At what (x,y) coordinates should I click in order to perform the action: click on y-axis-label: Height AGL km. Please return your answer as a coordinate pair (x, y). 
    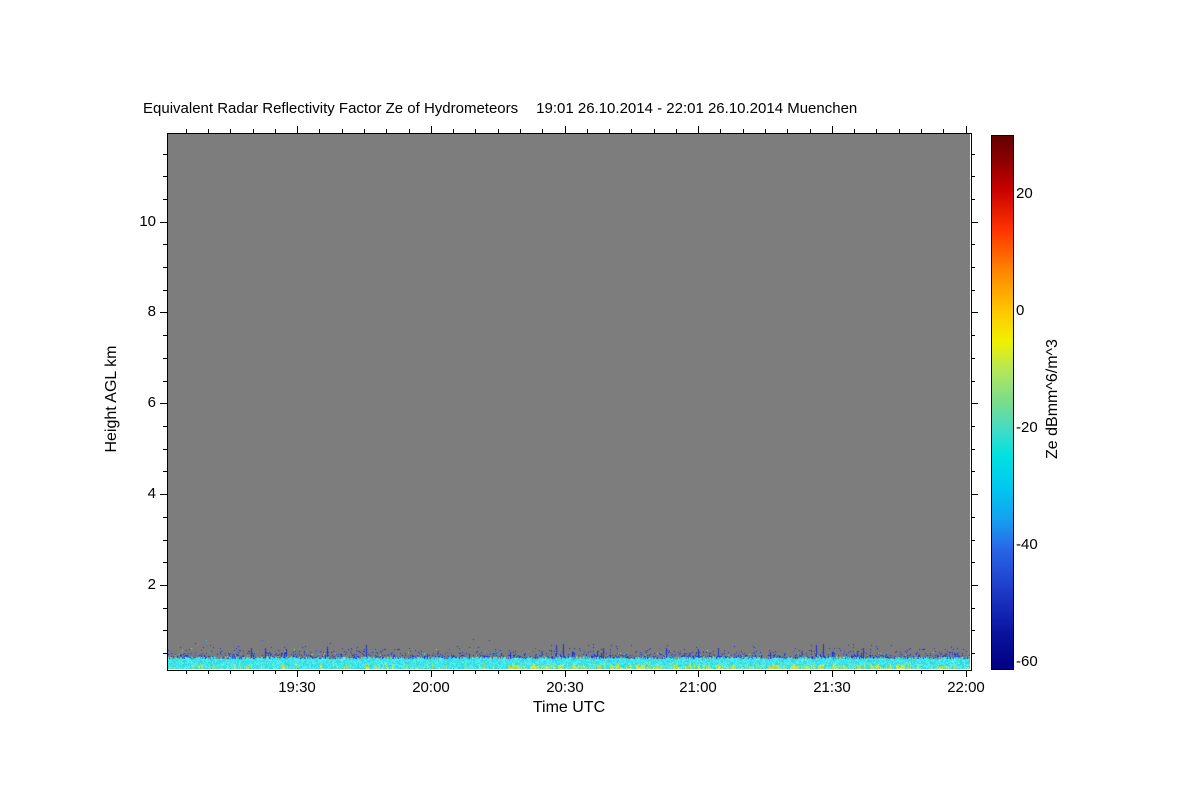
    Looking at the image, I should click on (111, 399).